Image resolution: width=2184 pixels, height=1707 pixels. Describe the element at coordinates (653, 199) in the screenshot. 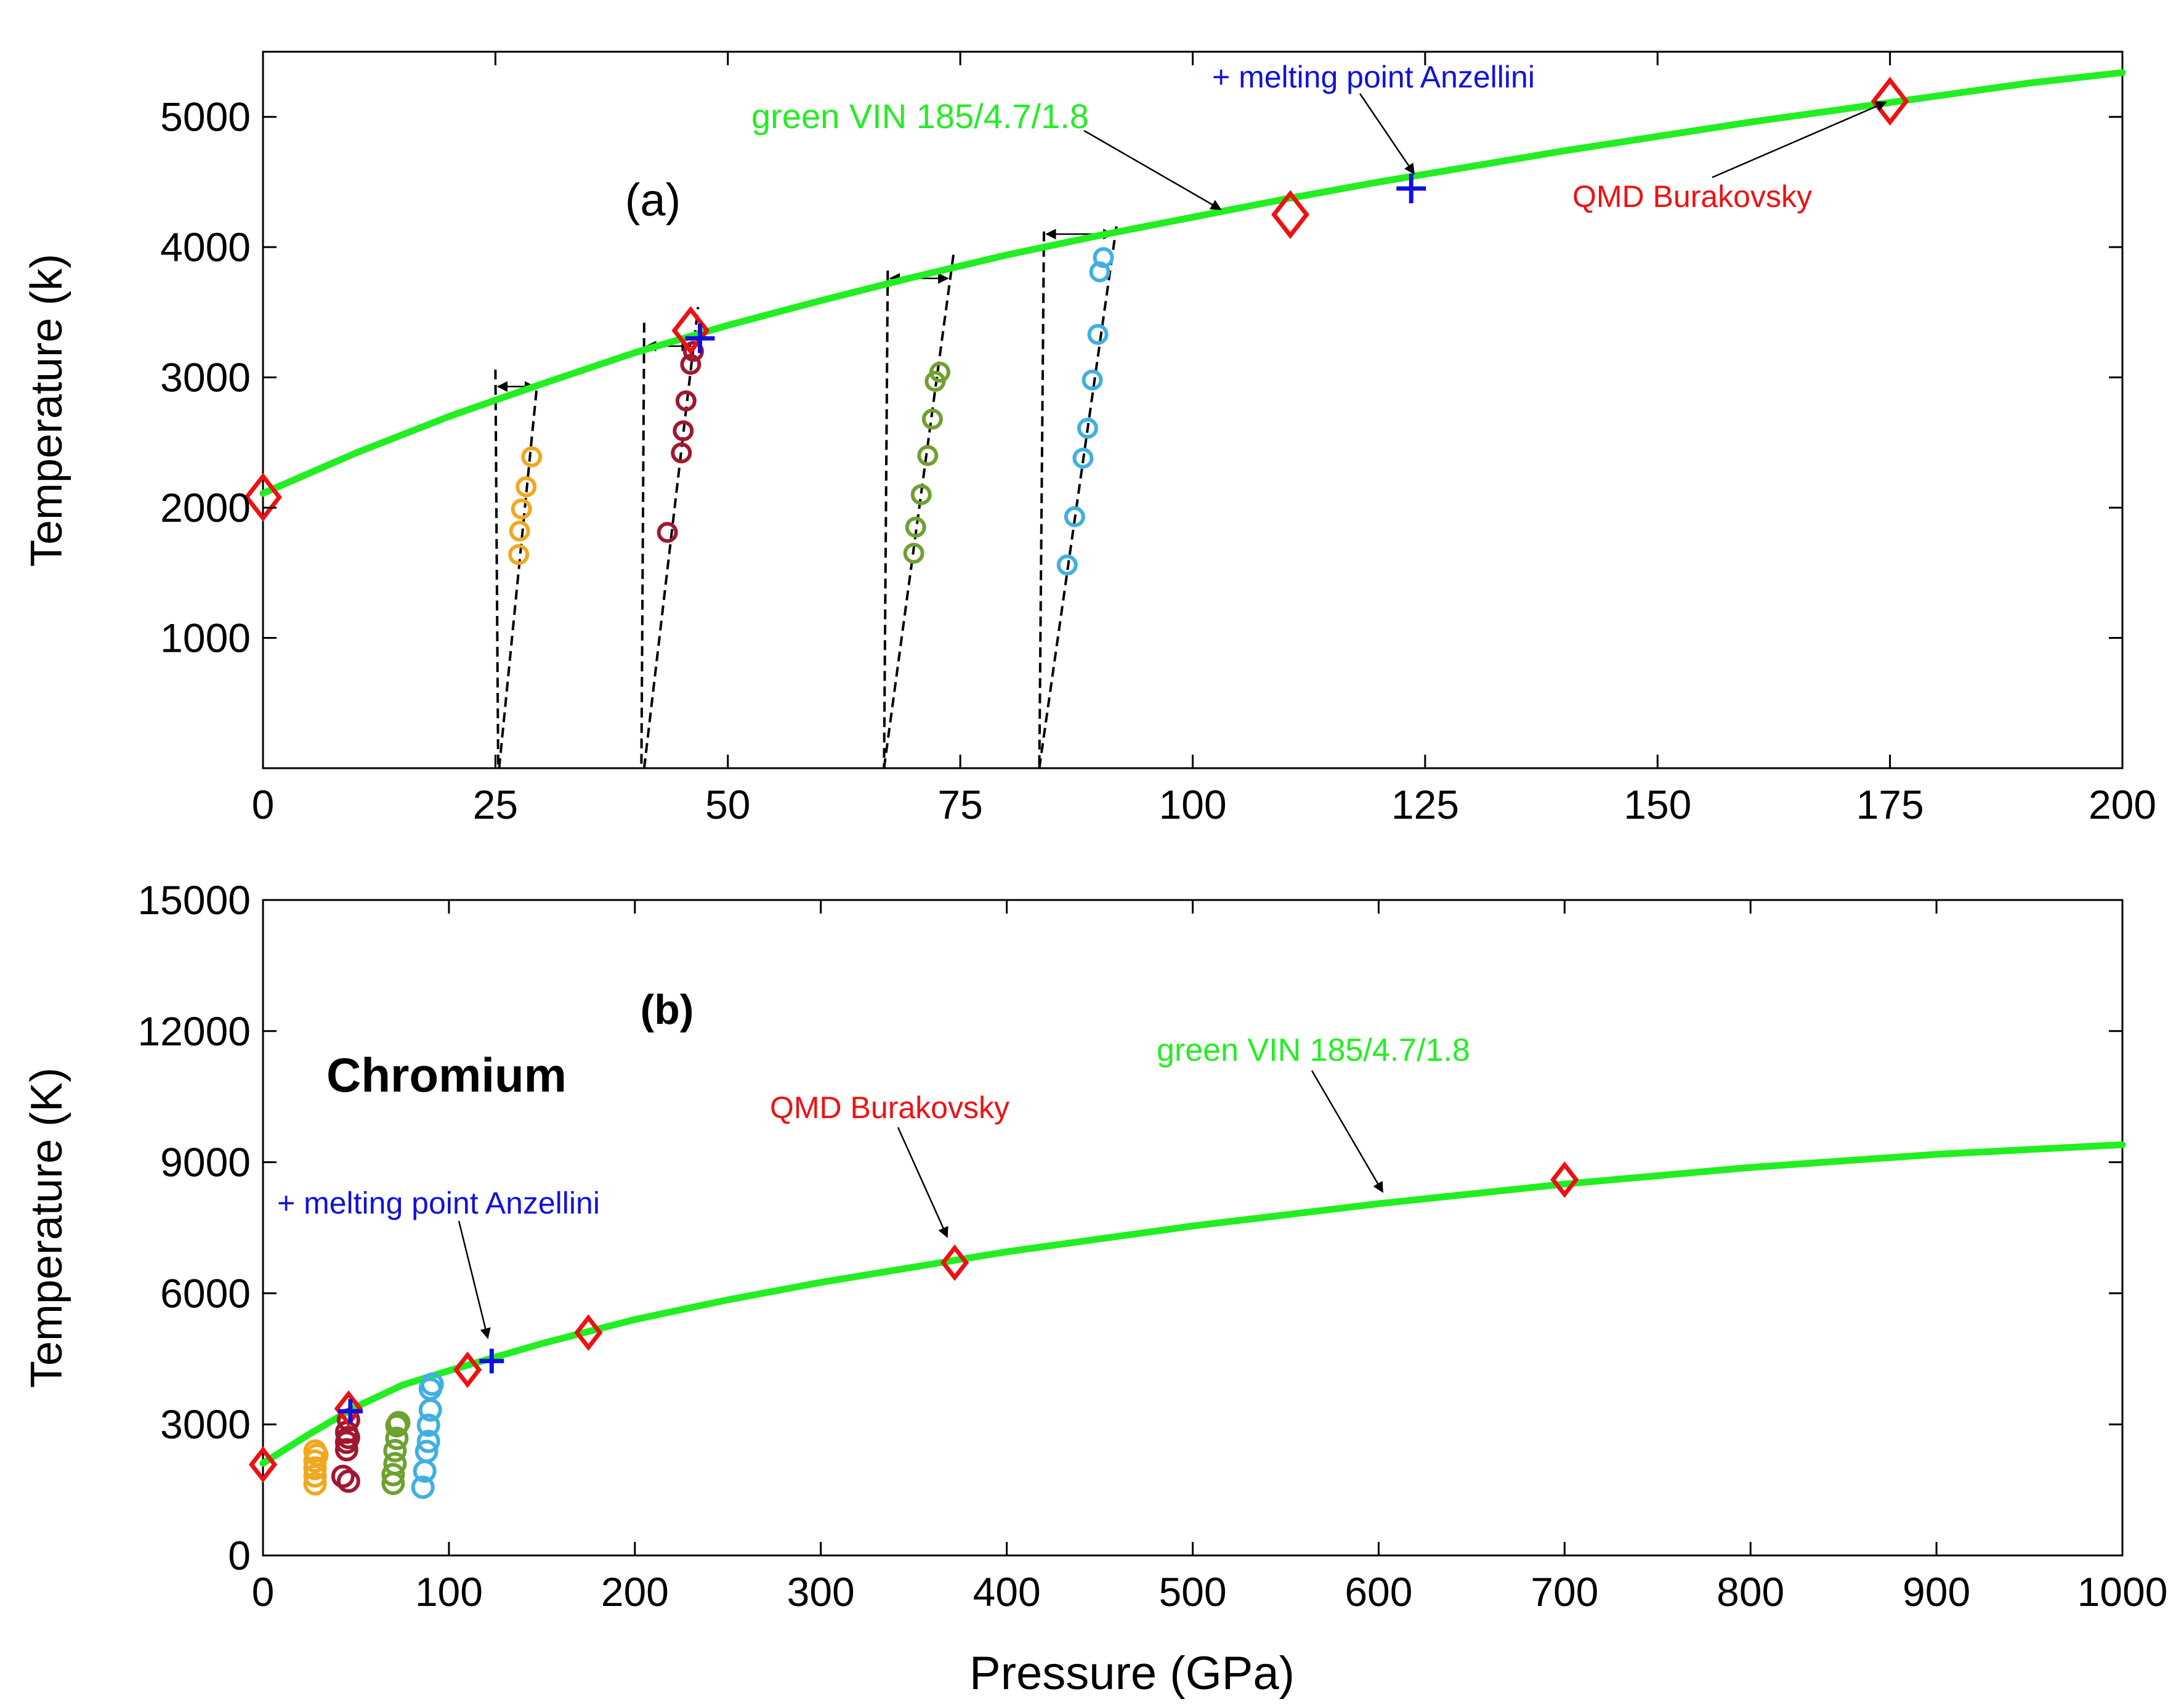

I see `panel-a-label: (a)` at that location.